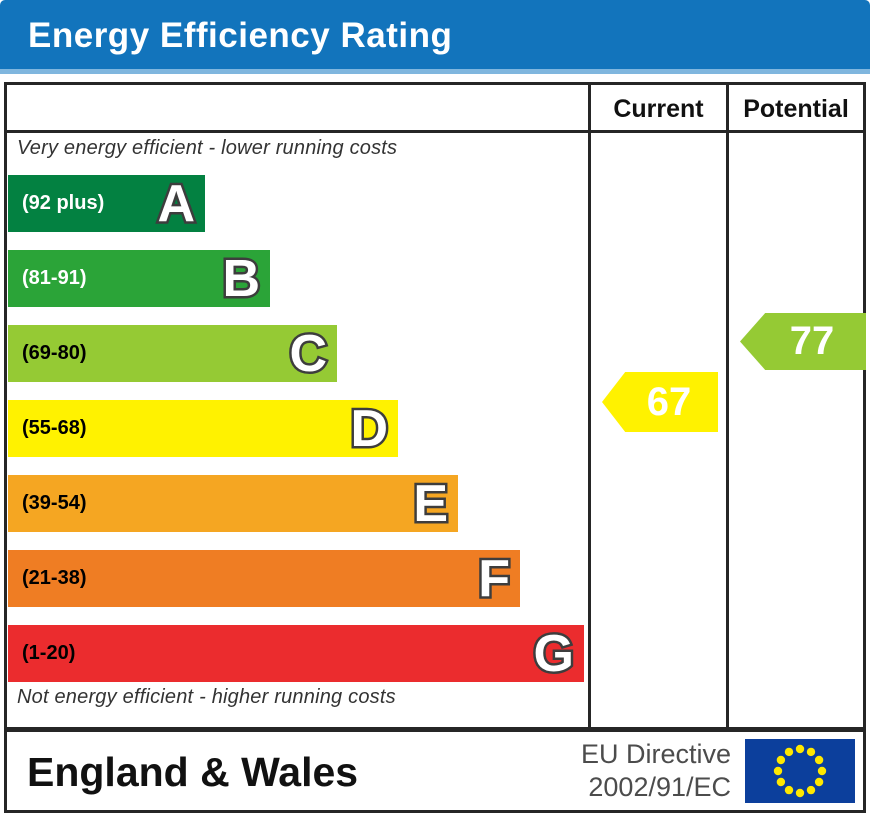 This screenshot has width=870, height=816. I want to click on potential-rating-arrow: 77, so click(803, 341).